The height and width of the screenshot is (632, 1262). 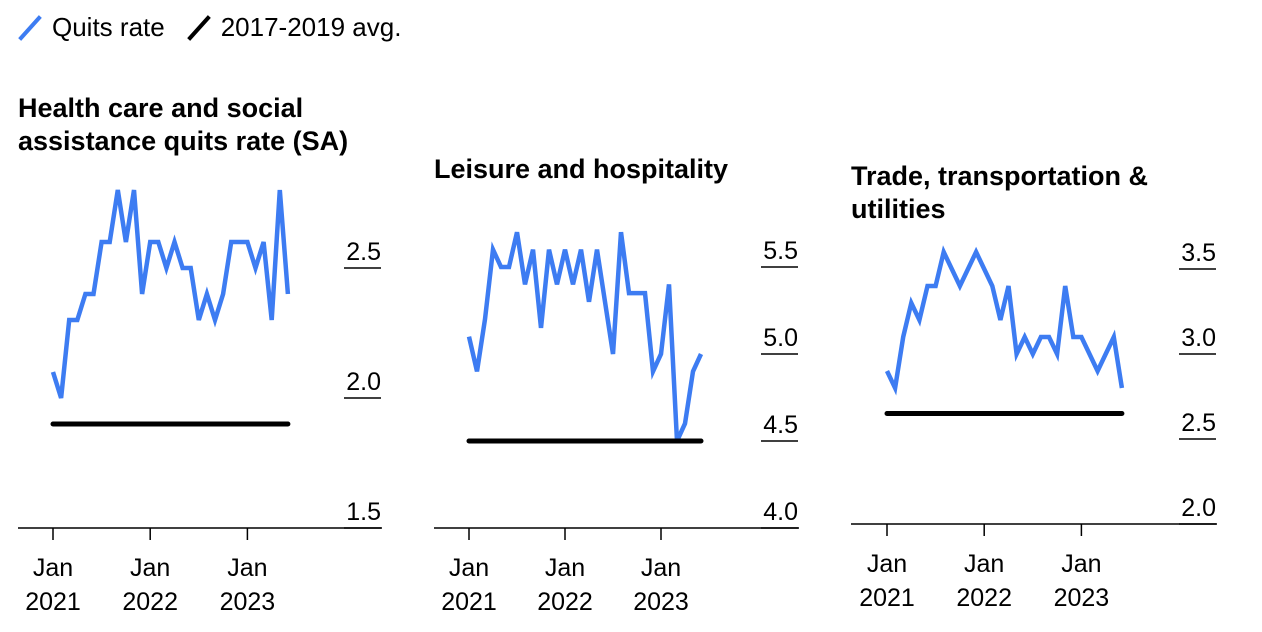 What do you see at coordinates (247, 568) in the screenshot?
I see `x-tick-label-month-0-2: Jan` at bounding box center [247, 568].